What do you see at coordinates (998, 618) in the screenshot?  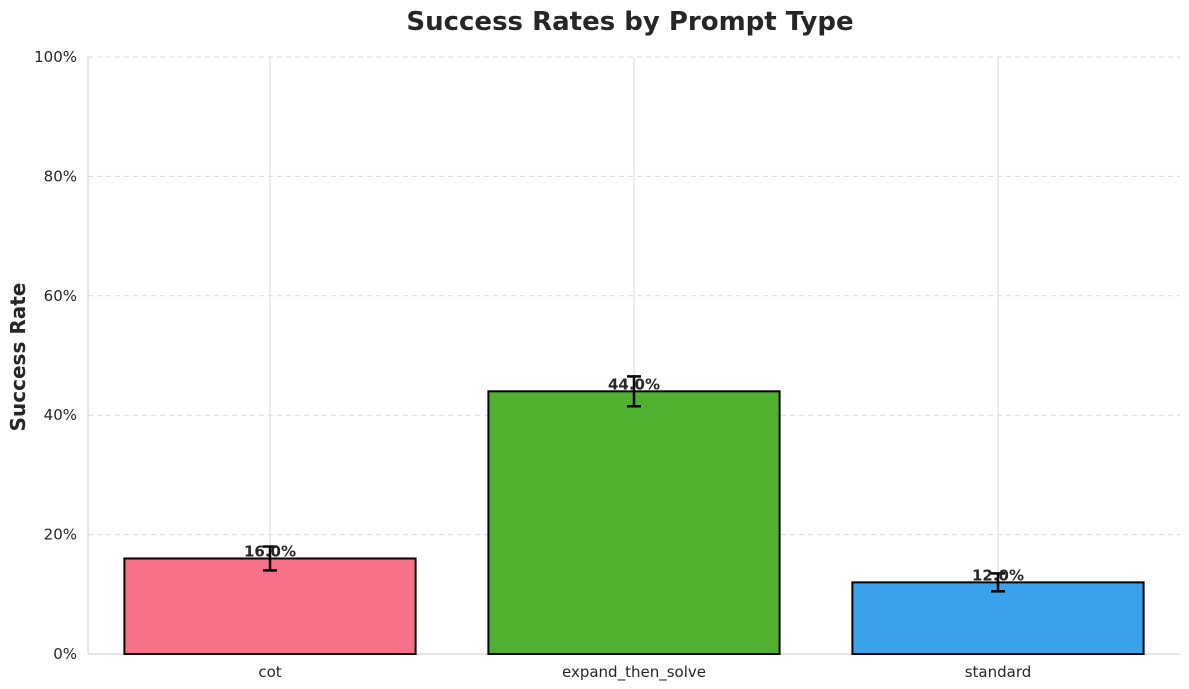 I see `bar-standard` at bounding box center [998, 618].